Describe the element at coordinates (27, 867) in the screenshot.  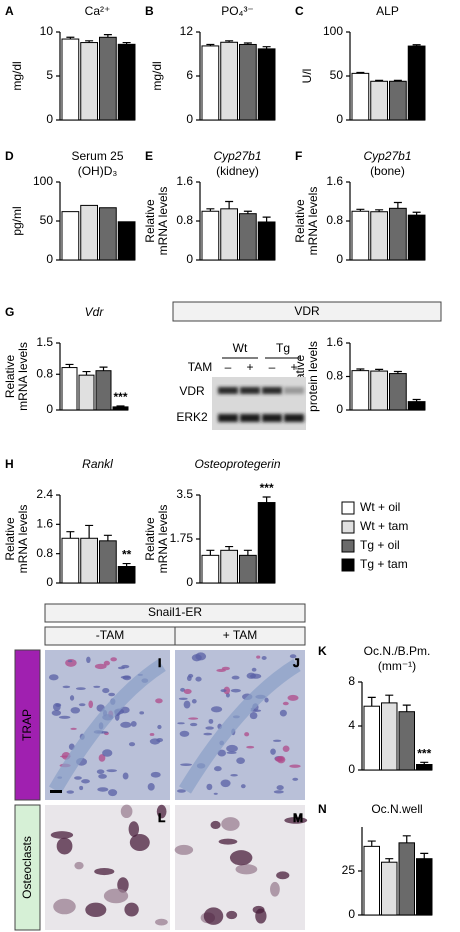
I see `row-label: Osteoclasts` at that location.